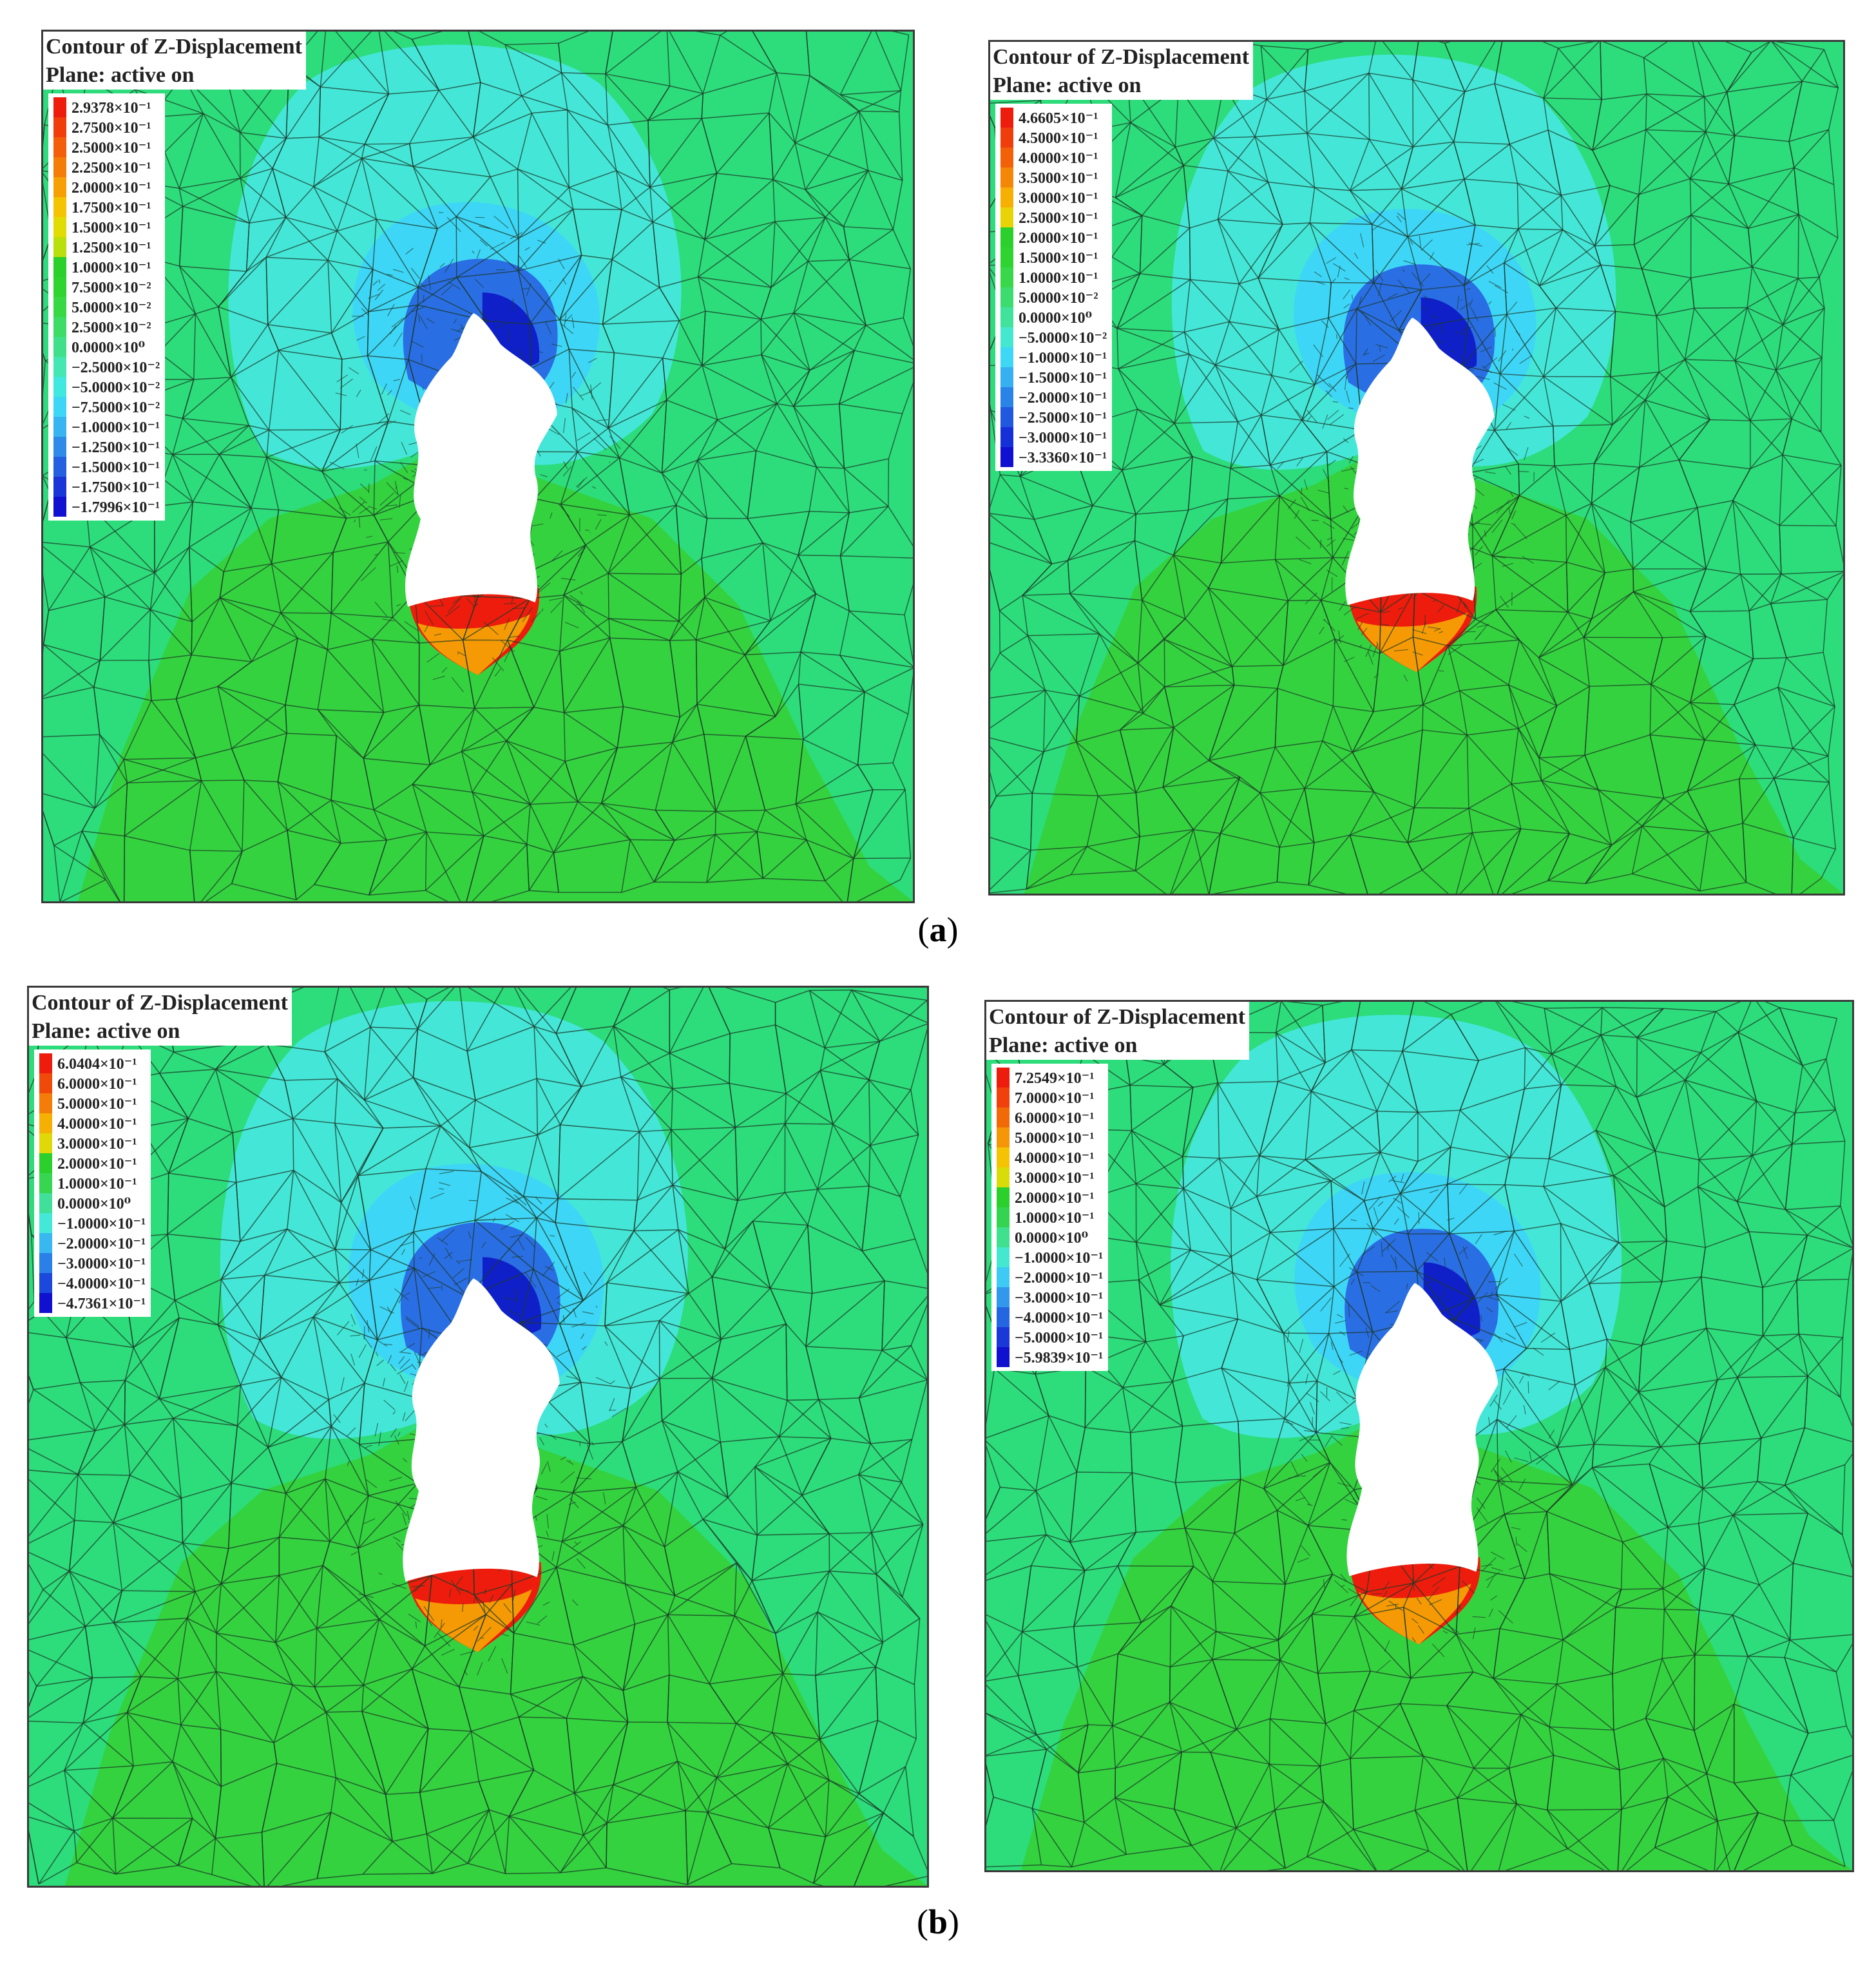  Describe the element at coordinates (1058, 198) in the screenshot. I see `legend-label: 3.0000×10⁻¹` at that location.